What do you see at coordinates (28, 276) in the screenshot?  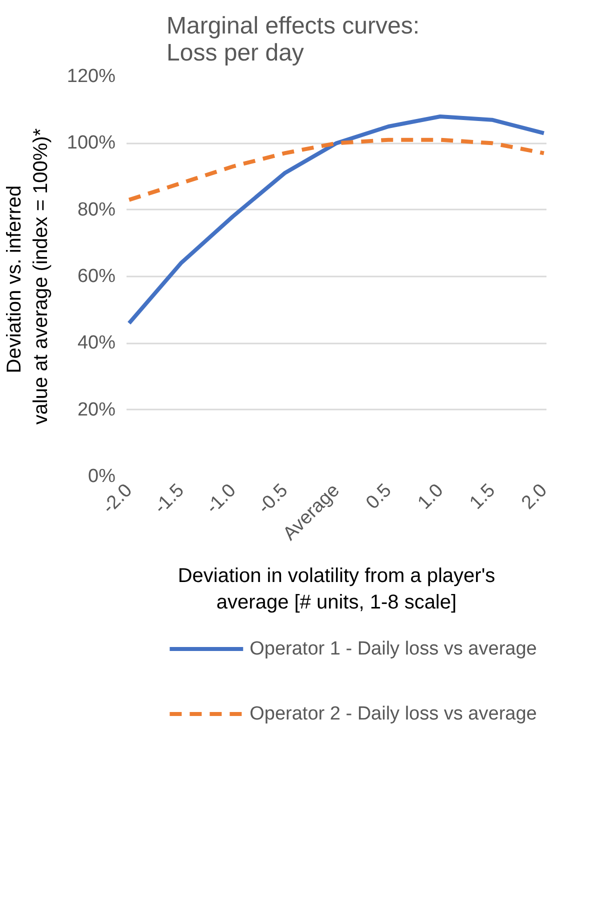 I see `y-axis-title: Deviation vs. inferred value at average (index = 100%)*` at bounding box center [28, 276].